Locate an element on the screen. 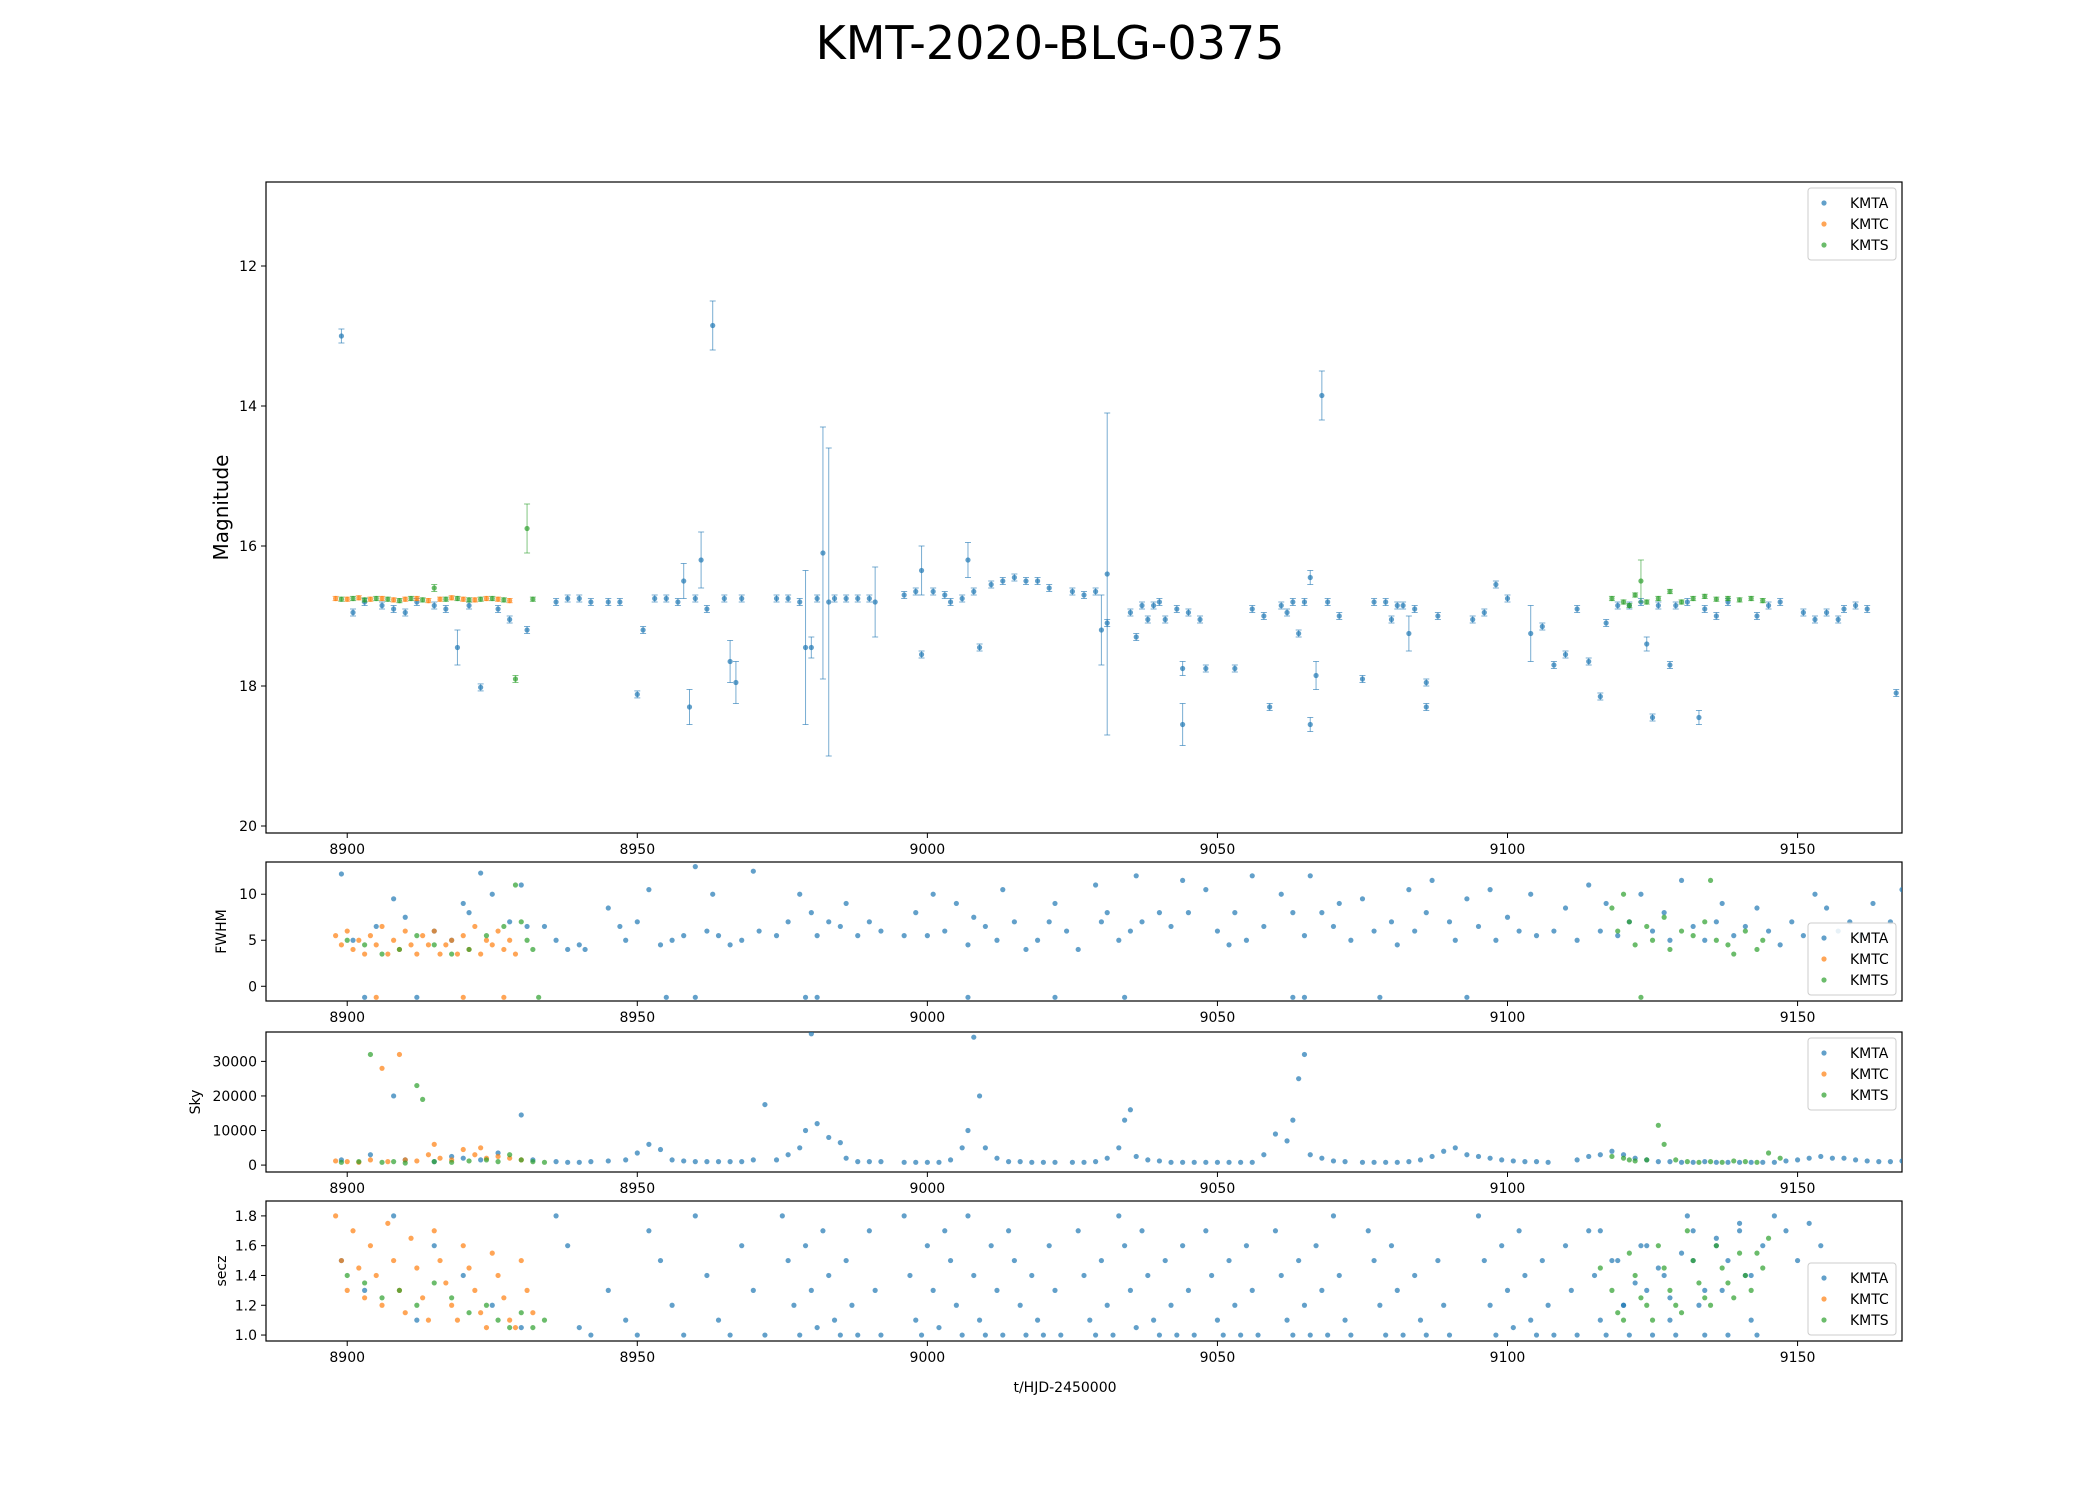  series-kmts is located at coordinates (1055, 938).